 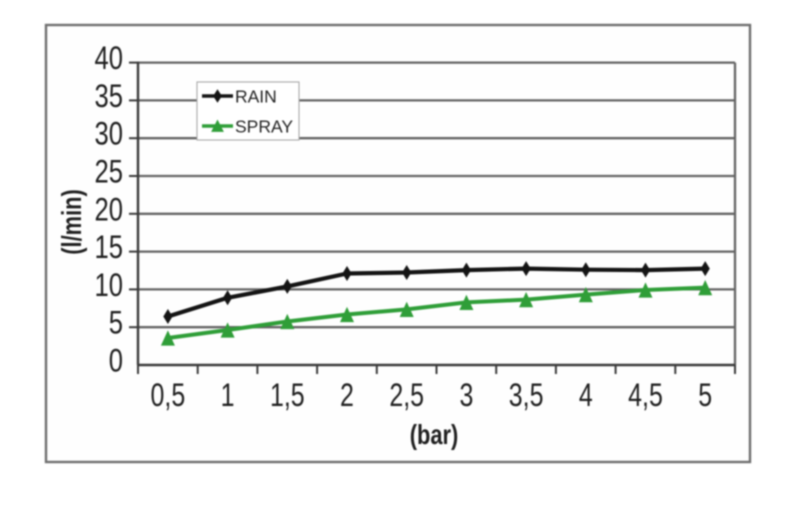 I want to click on svg-text: 3,5, so click(x=526, y=396).